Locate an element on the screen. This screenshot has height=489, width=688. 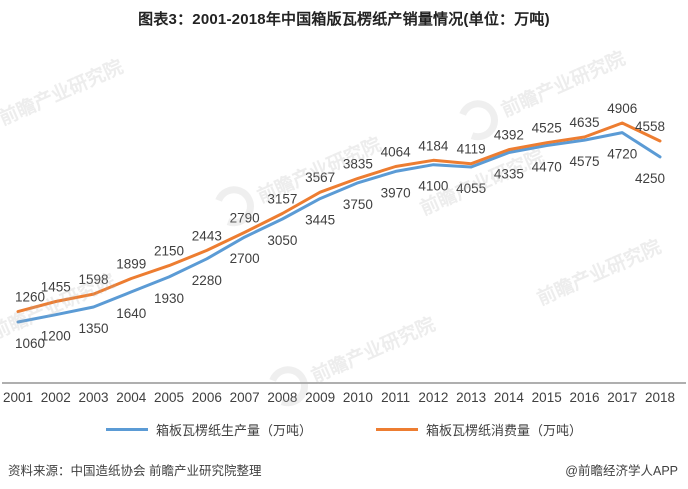
data-label: 1640 is located at coordinates (131, 313).